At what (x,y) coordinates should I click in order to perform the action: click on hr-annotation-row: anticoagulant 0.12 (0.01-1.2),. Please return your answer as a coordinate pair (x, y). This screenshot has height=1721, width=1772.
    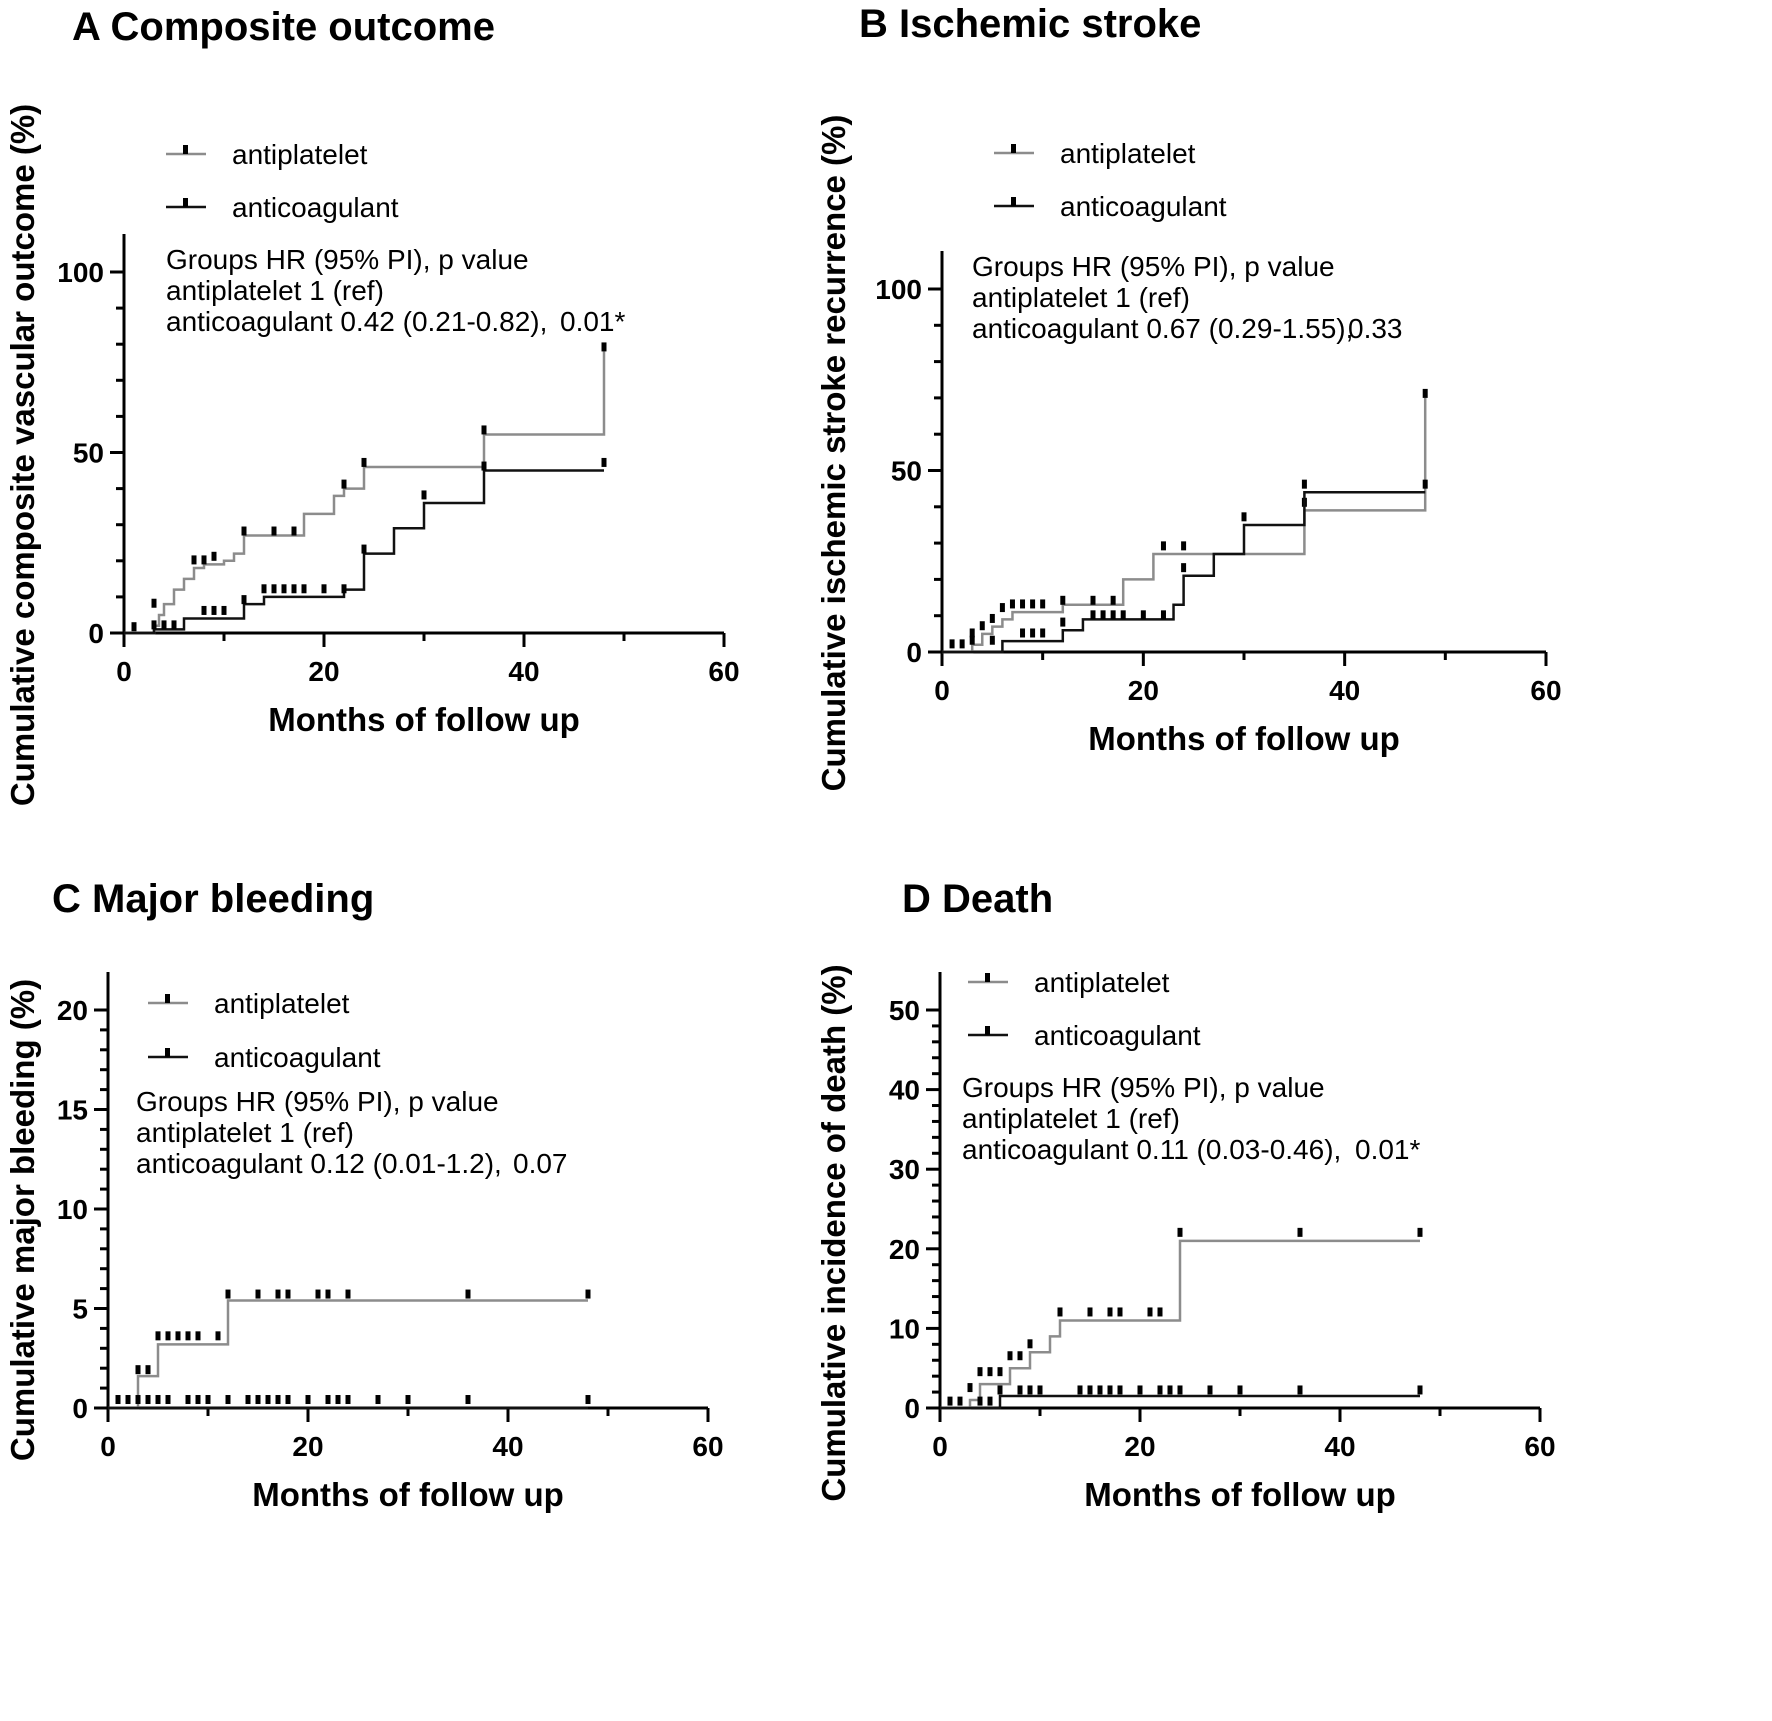
    Looking at the image, I should click on (319, 1163).